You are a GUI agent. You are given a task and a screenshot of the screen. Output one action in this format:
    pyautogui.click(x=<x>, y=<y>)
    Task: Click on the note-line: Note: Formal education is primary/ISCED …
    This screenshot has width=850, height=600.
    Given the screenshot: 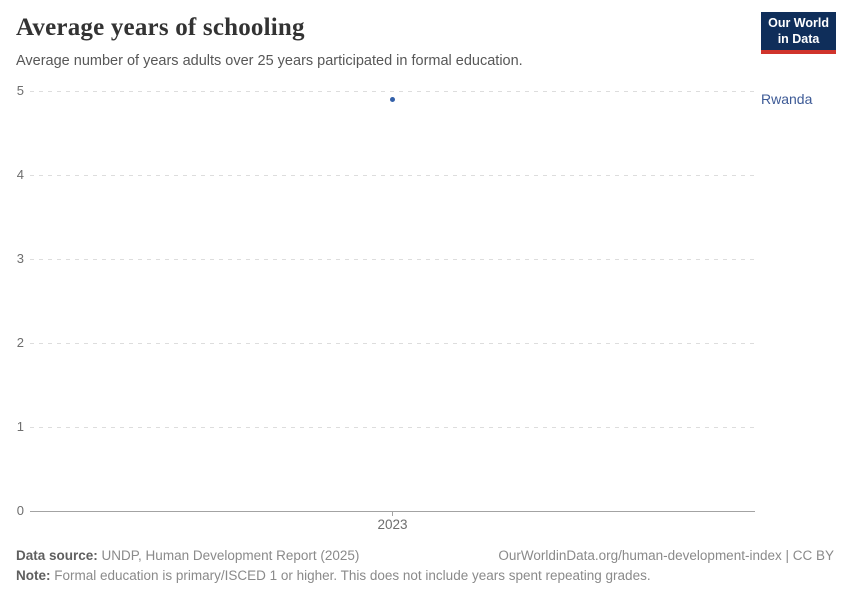 What is the action you would take?
    pyautogui.click(x=425, y=575)
    